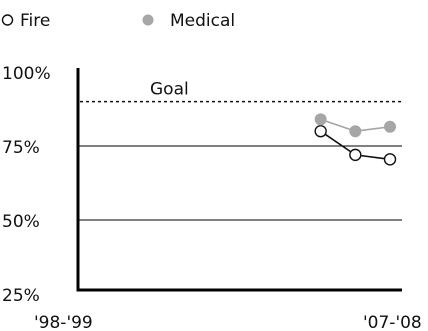  I want to click on legend-fire-marker, so click(7, 20).